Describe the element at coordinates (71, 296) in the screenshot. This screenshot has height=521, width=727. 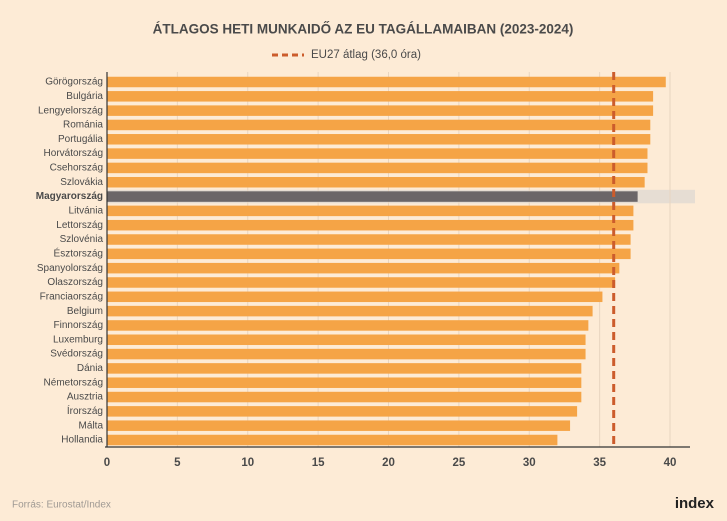
I see `y-tick-label: Franciaország` at that location.